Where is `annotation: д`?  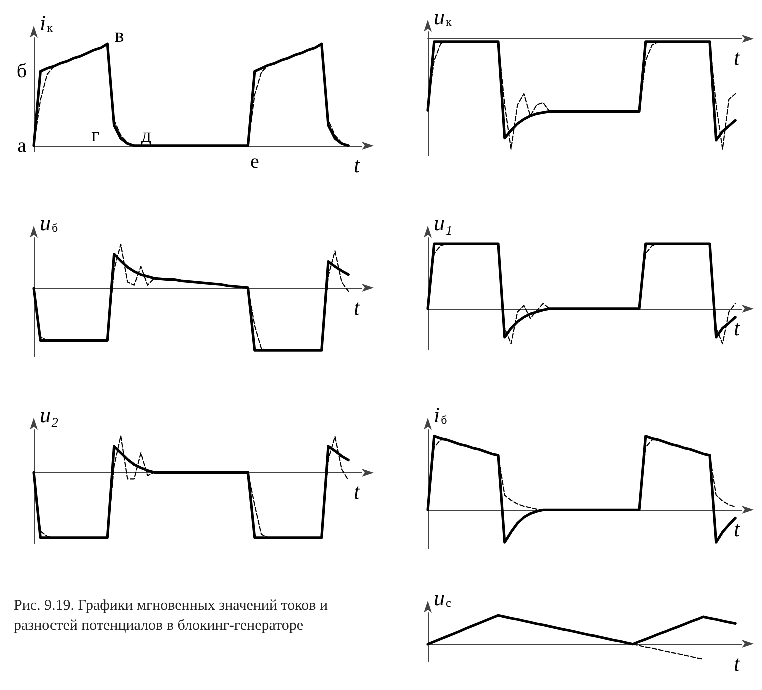
annotation: д is located at coordinates (146, 135).